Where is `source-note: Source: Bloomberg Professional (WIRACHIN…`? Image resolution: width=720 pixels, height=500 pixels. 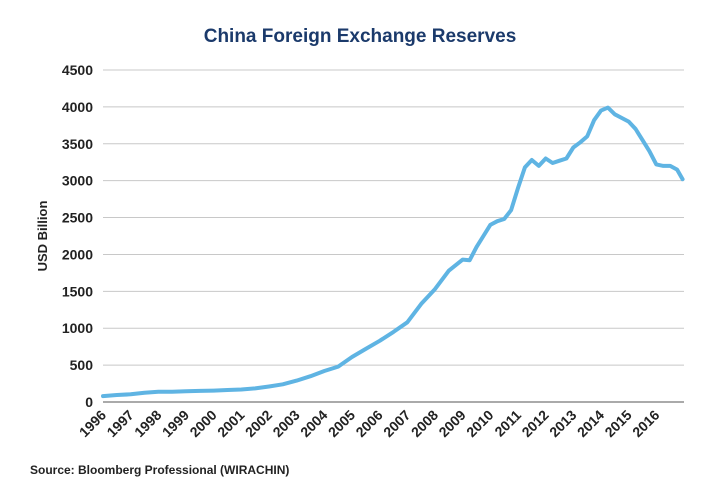 source-note: Source: Bloomberg Professional (WIRACHIN… is located at coordinates (159, 470).